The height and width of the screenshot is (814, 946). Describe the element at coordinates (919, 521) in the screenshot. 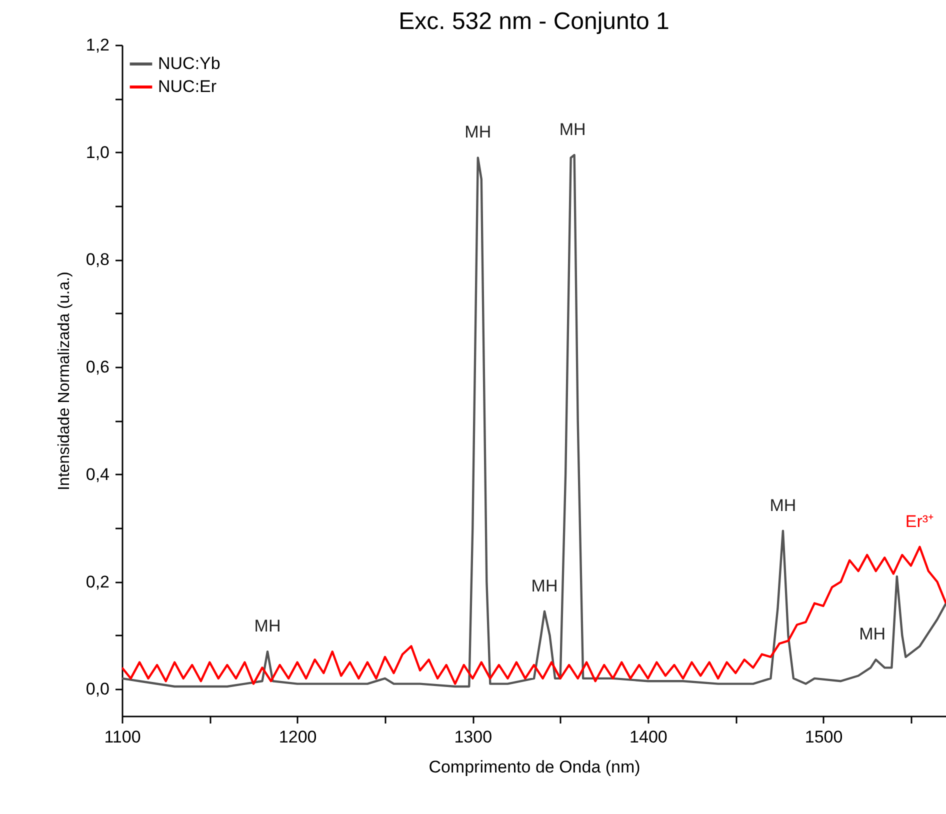

I see `annotation: Er³⁺` at that location.